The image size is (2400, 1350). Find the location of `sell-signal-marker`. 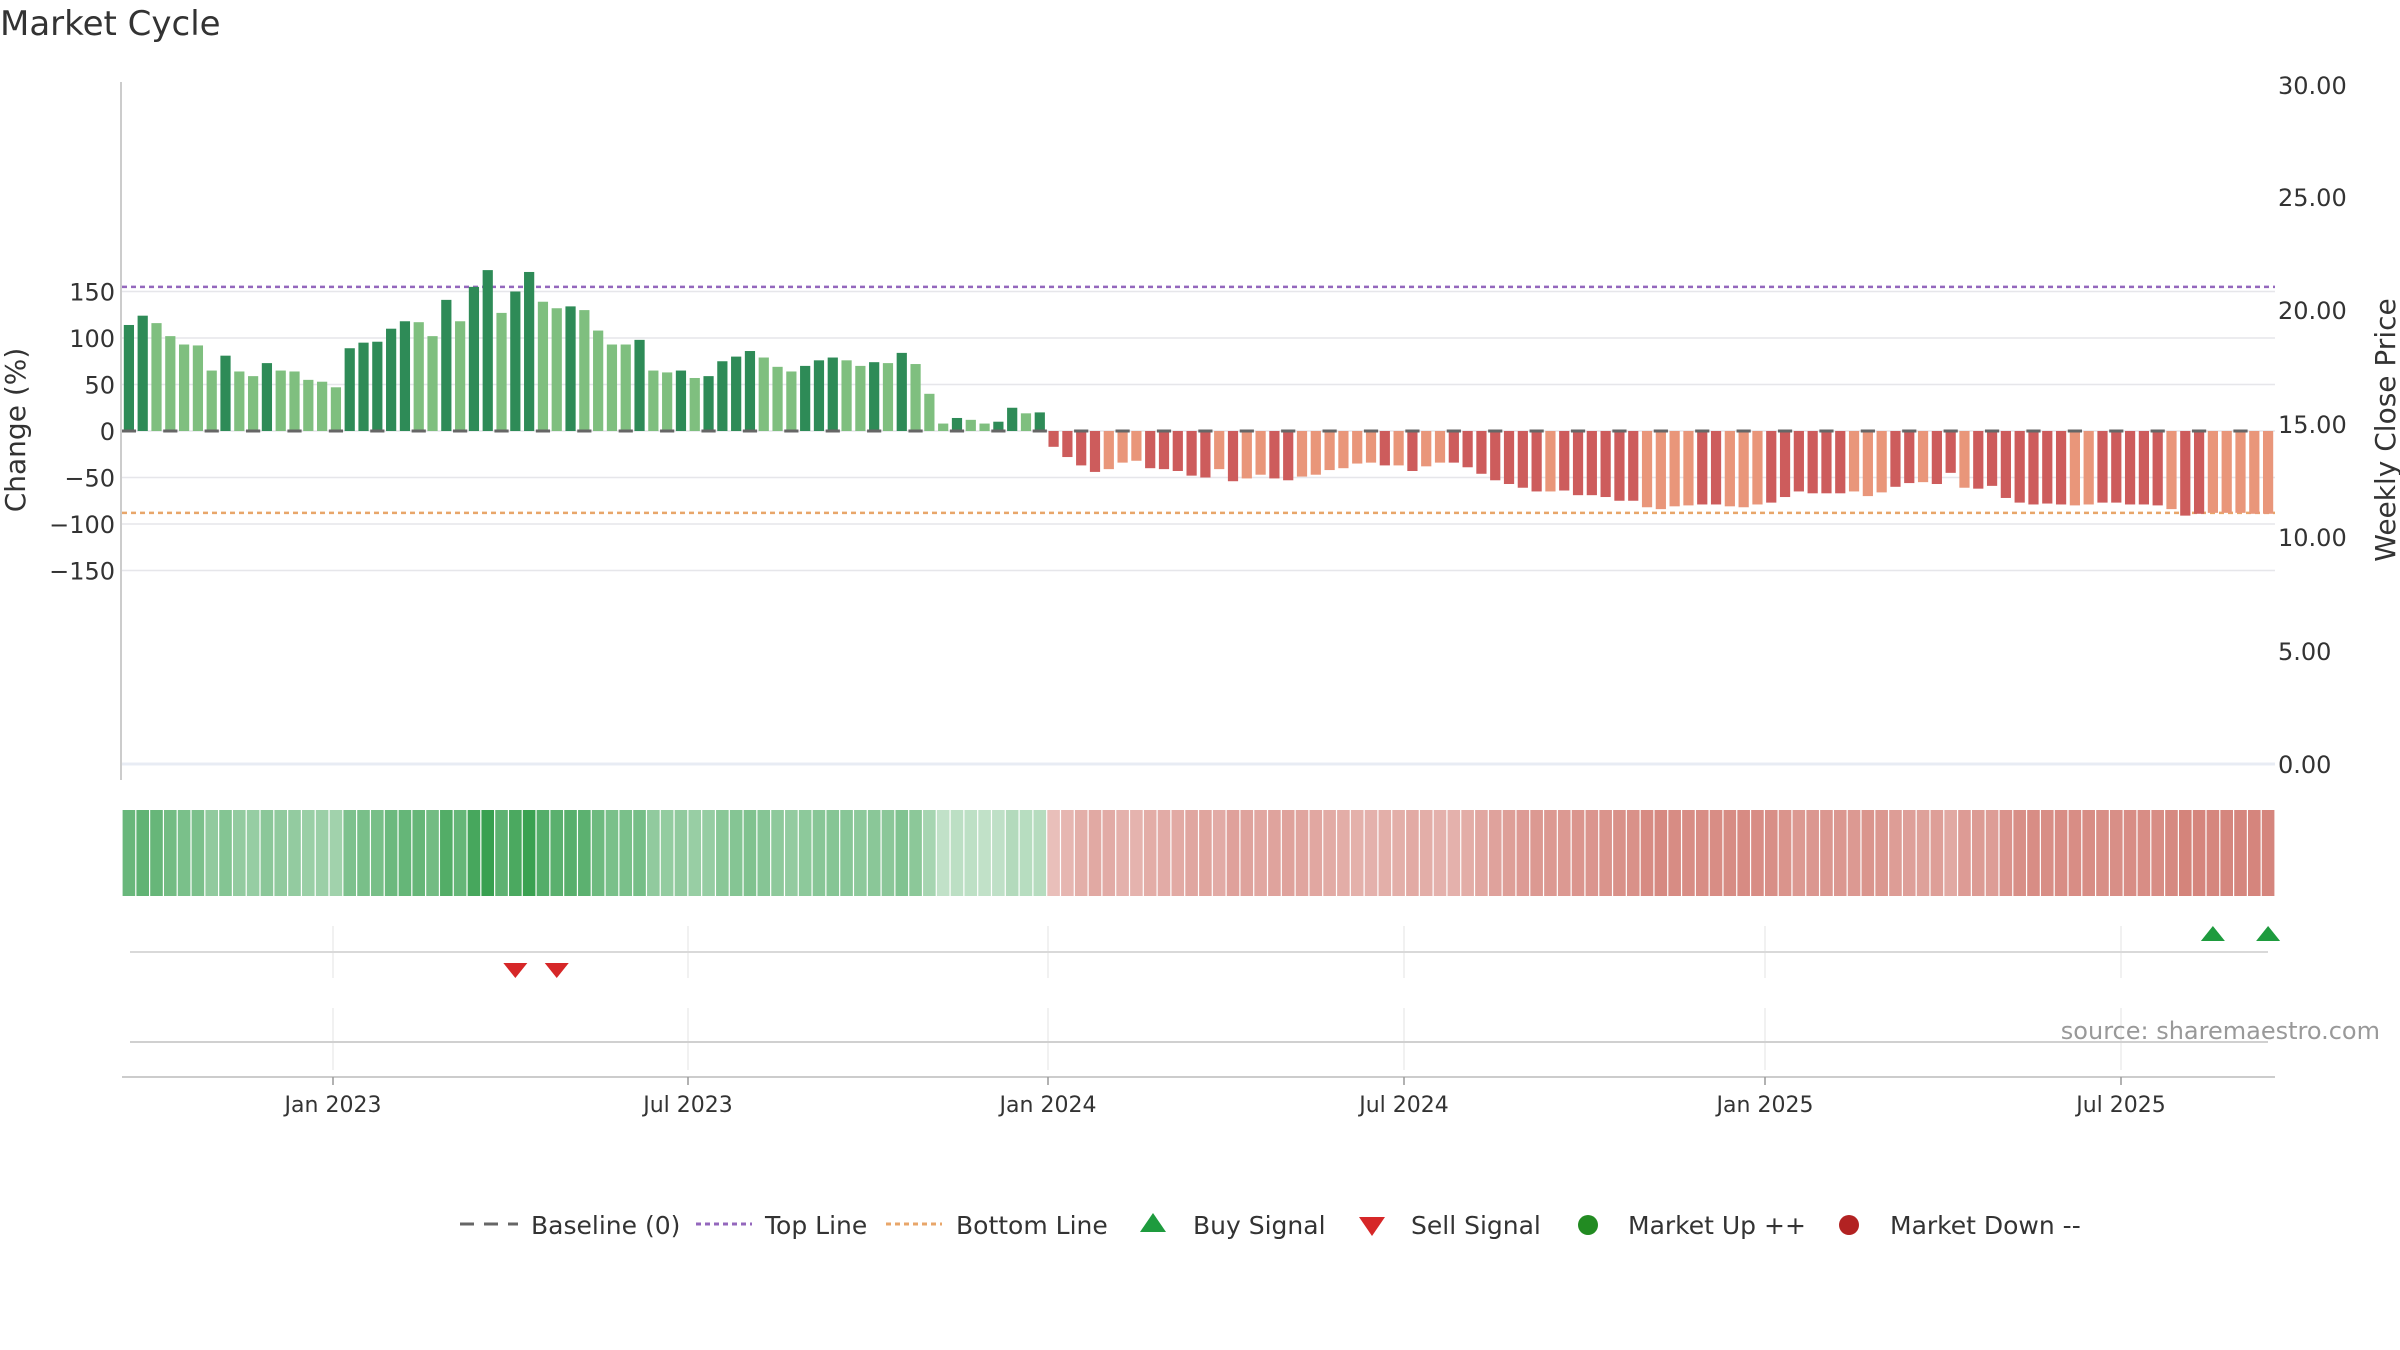

sell-signal-marker is located at coordinates (556, 970).